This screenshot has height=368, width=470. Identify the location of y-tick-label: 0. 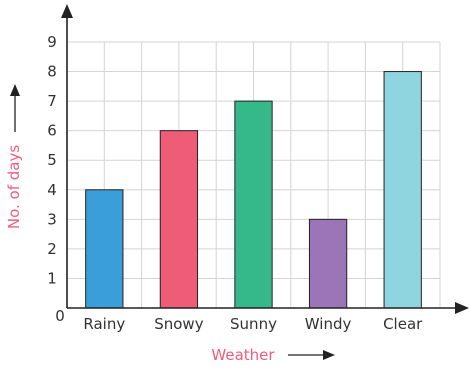
(60, 316).